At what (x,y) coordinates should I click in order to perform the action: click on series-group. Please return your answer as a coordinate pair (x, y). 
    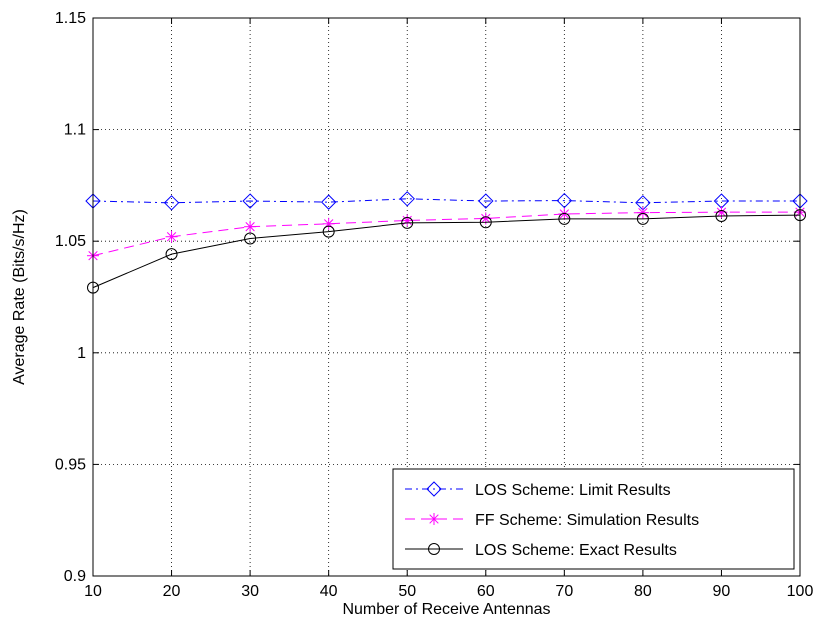
    Looking at the image, I should click on (446, 242).